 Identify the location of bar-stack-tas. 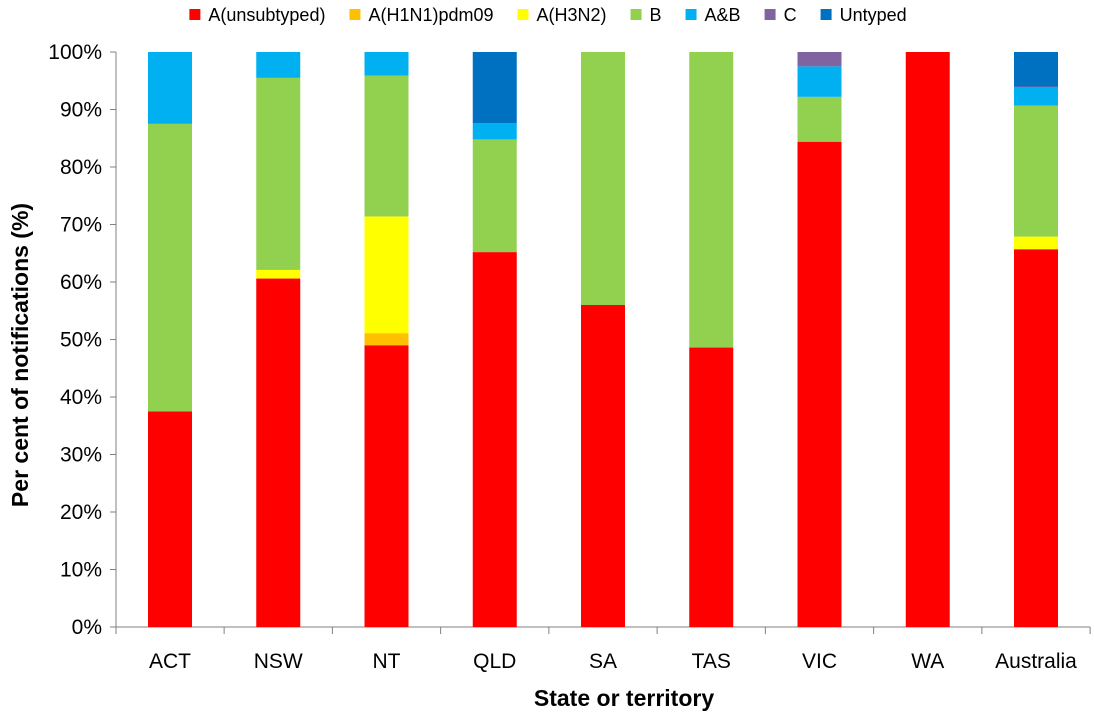
(711, 339).